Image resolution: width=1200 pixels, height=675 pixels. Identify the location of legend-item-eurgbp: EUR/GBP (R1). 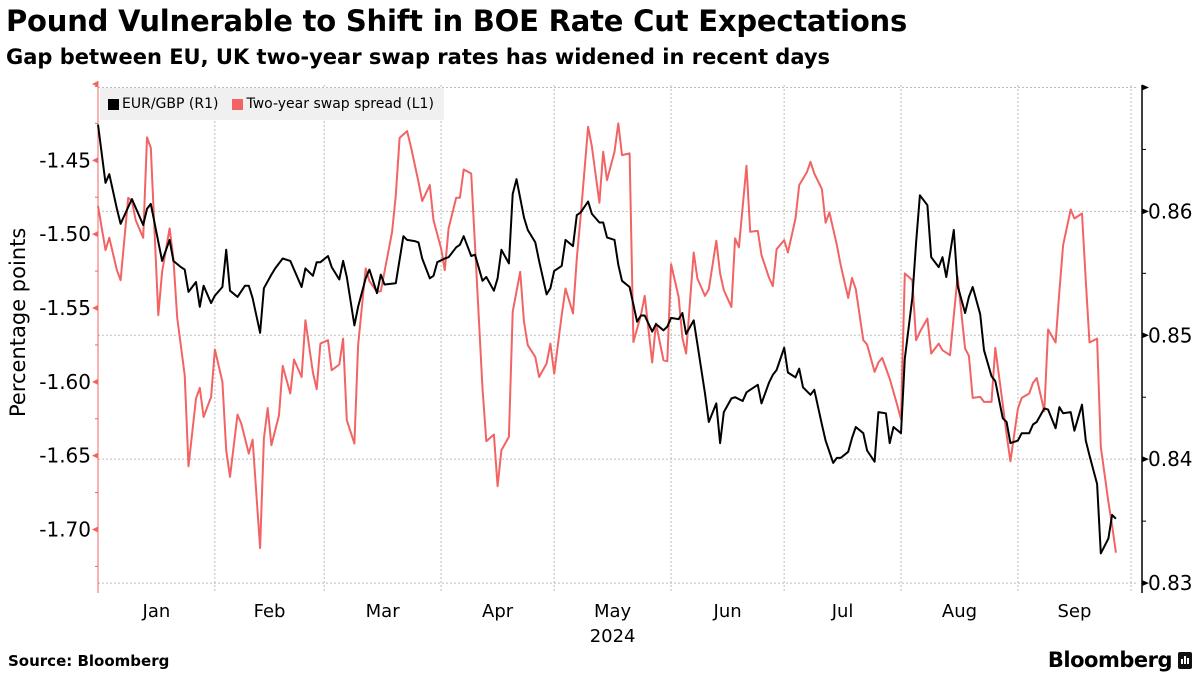
(163, 104).